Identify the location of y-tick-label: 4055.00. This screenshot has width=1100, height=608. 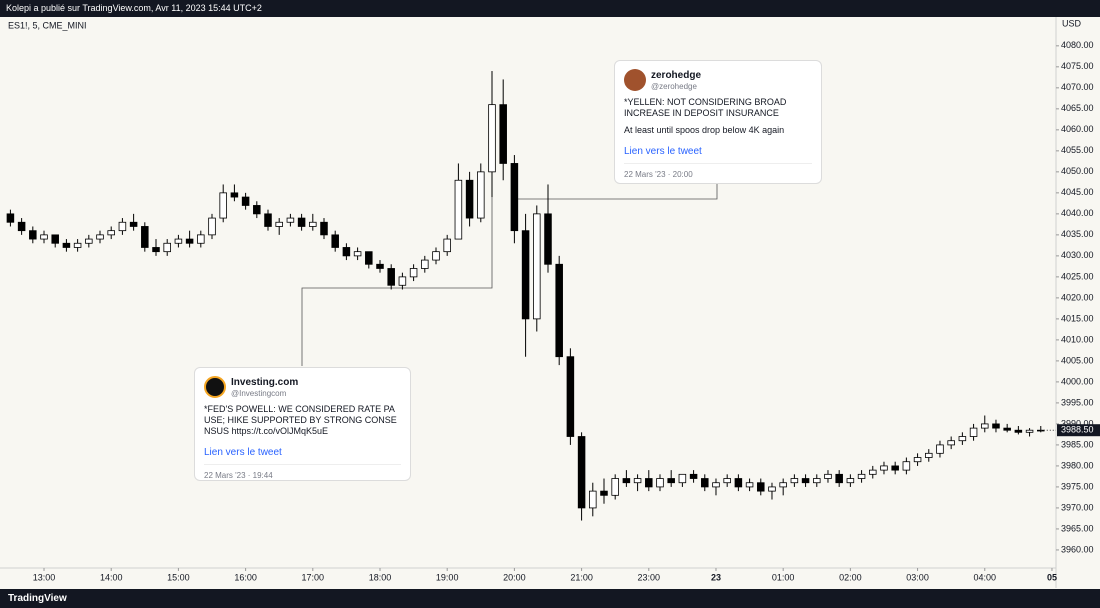
(1077, 150).